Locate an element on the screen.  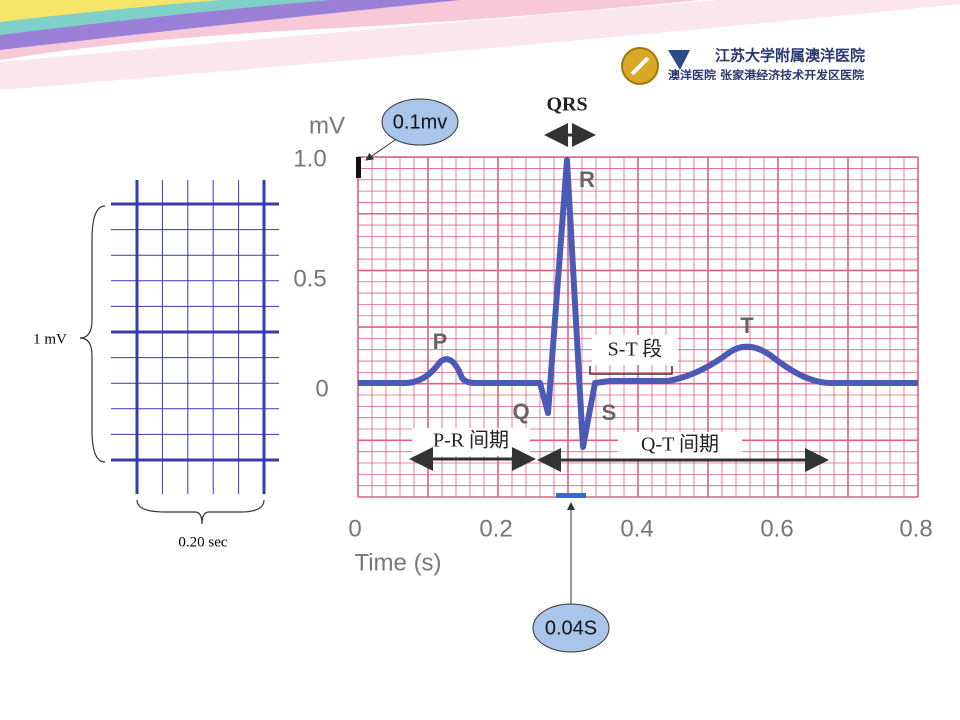
time-brace is located at coordinates (200, 512).